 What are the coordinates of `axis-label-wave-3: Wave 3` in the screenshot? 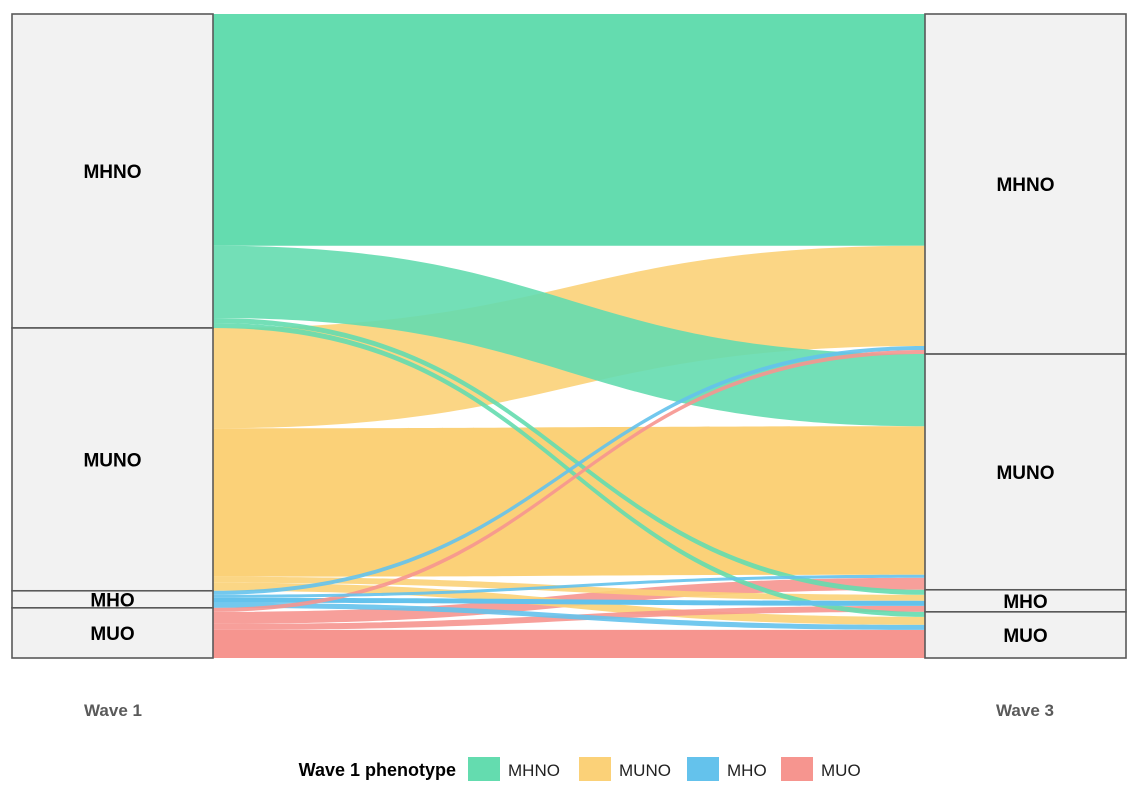 It's located at (1025, 710).